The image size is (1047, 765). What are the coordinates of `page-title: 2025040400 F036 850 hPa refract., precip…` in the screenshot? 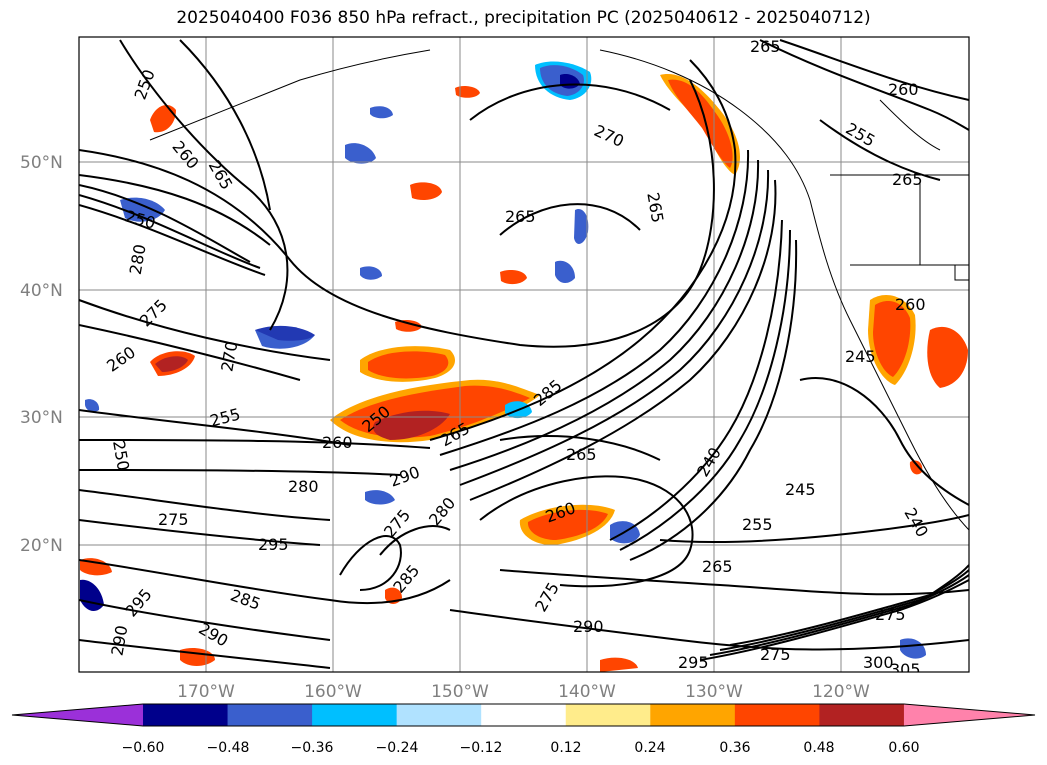 It's located at (523, 18).